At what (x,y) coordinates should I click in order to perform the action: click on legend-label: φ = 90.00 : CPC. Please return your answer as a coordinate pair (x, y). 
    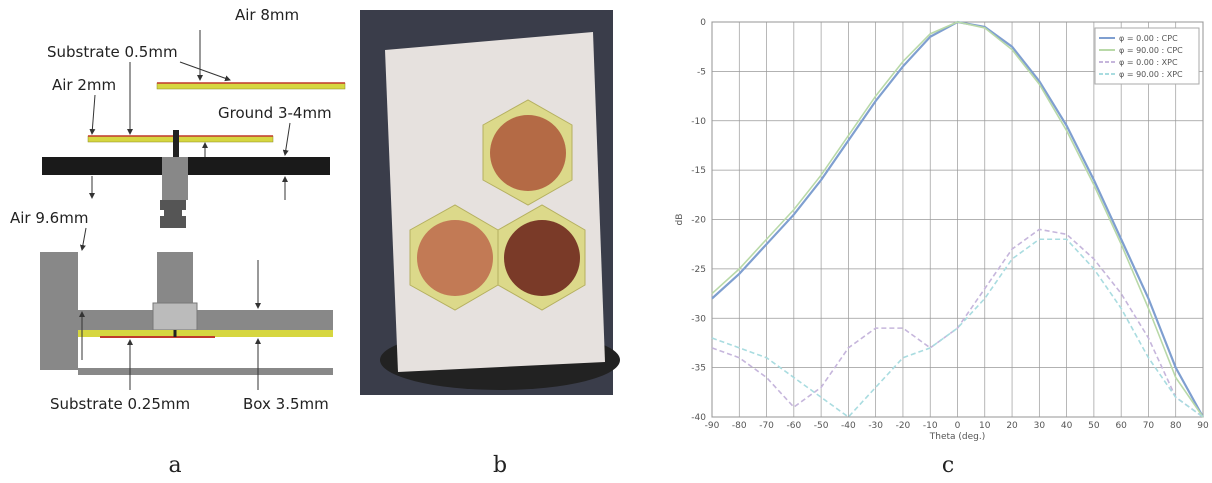
    Looking at the image, I should click on (1151, 50).